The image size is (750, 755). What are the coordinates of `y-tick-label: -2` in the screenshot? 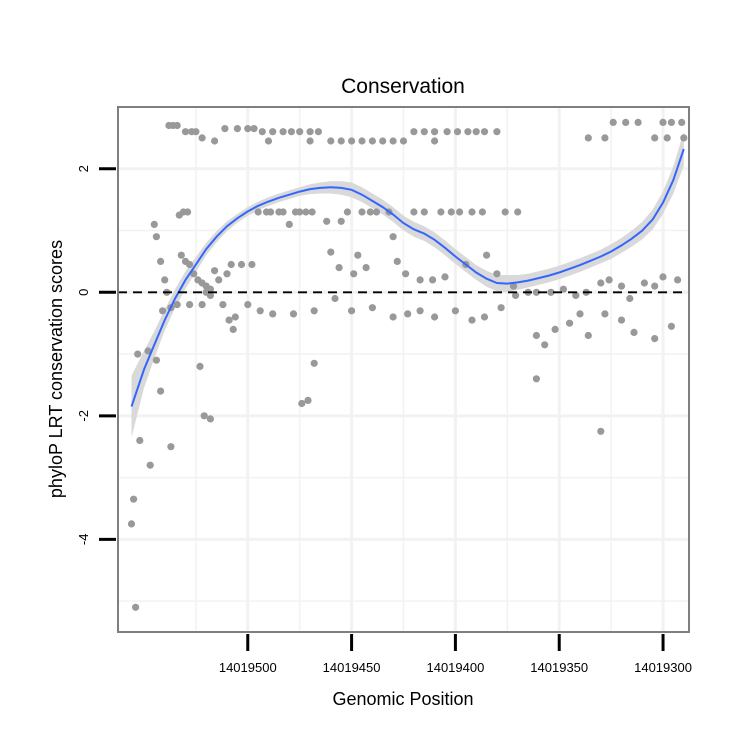 It's located at (83, 416).